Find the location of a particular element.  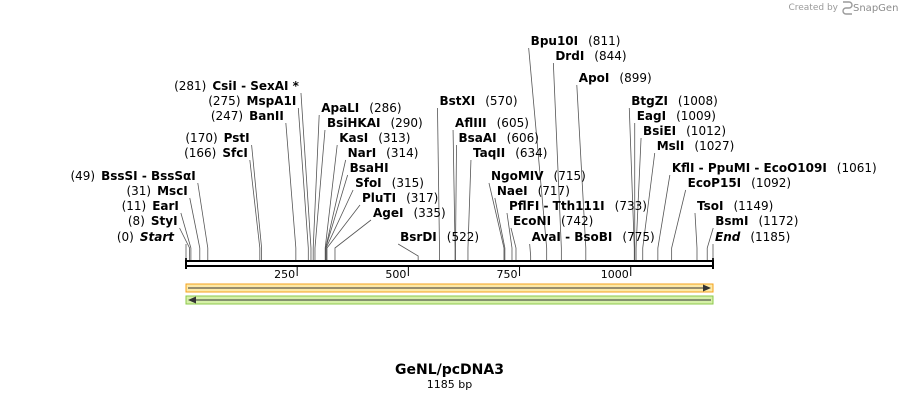

site-name: PflFI - Tth111I is located at coordinates (557, 206).